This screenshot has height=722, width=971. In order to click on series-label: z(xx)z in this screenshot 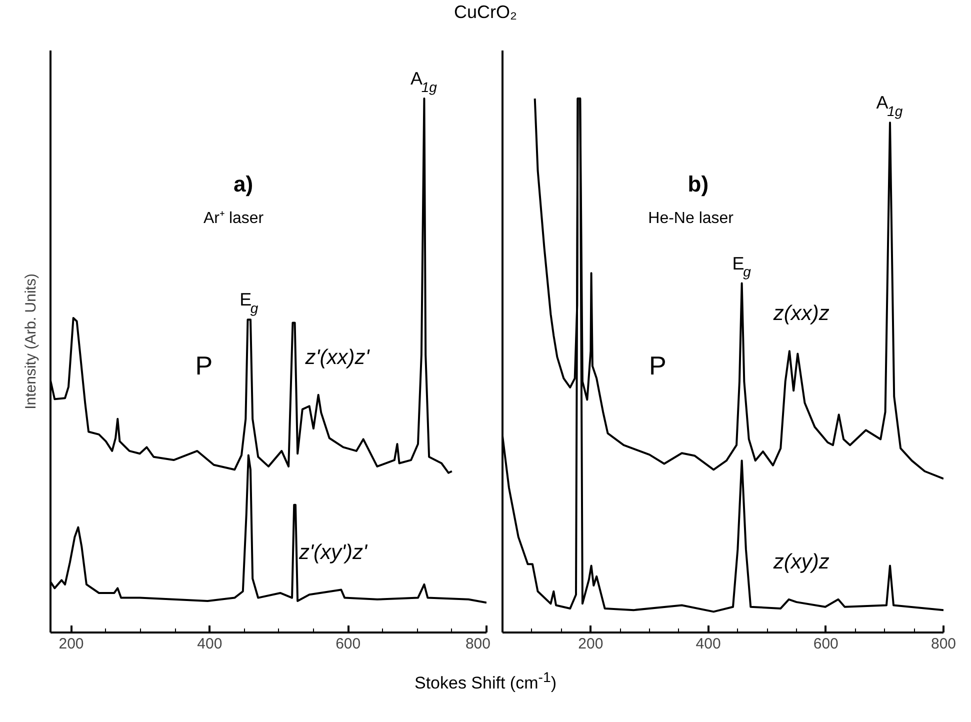, I will do `click(801, 314)`.